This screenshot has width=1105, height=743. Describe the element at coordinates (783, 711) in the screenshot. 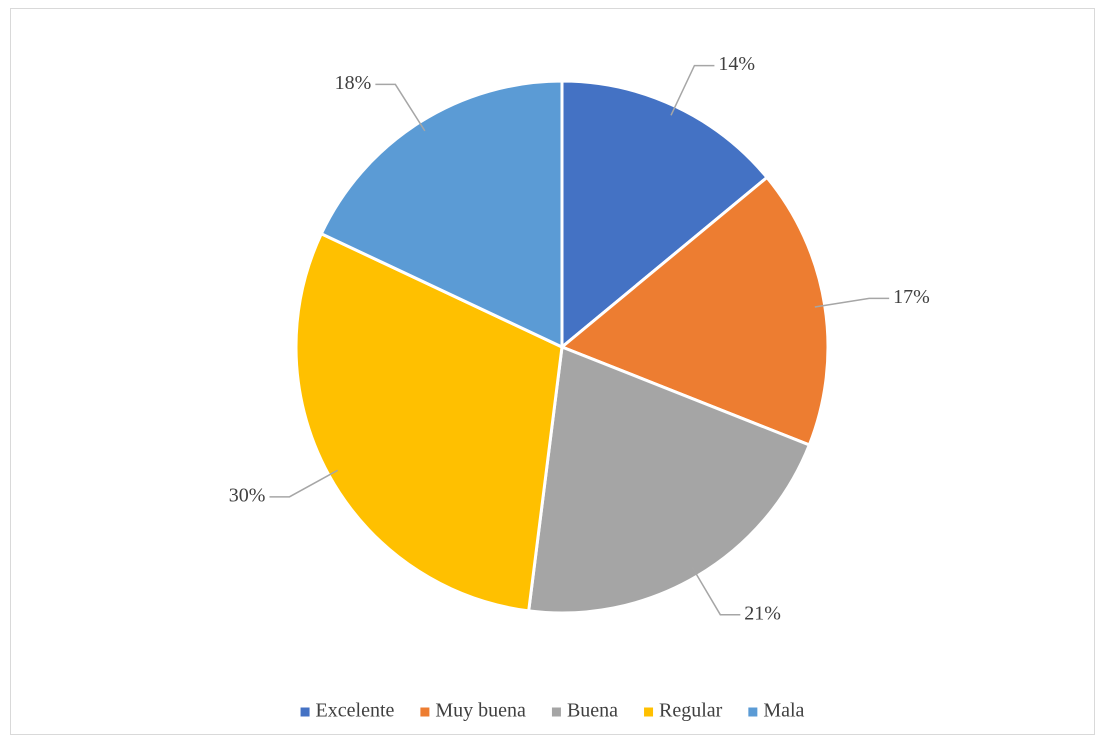

I see `legend-label: Mala` at that location.